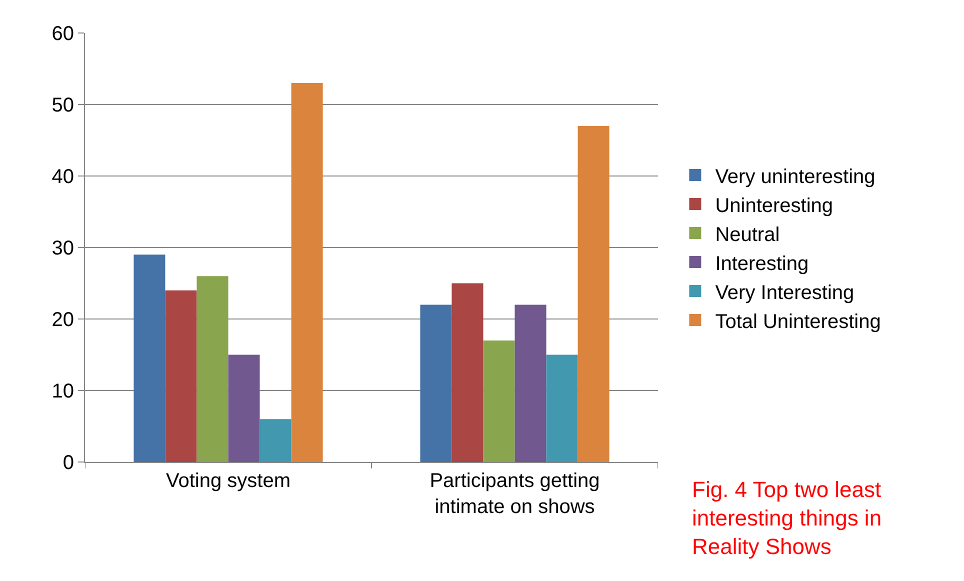 The width and height of the screenshot is (964, 581). Describe the element at coordinates (63, 391) in the screenshot. I see `y-tick-label: 10` at that location.